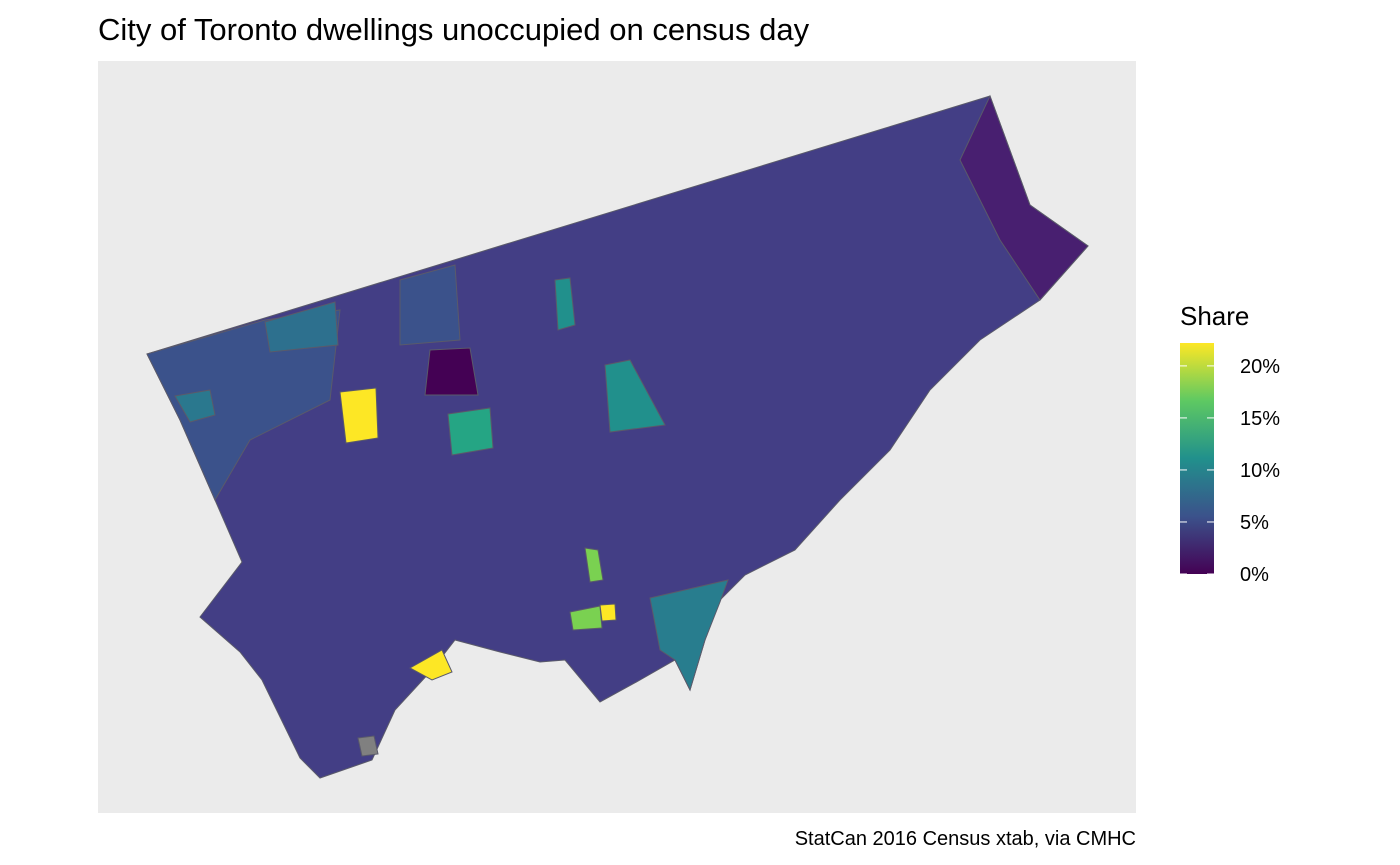  Describe the element at coordinates (1254, 523) in the screenshot. I see `legend-tick-label: 5%` at that location.